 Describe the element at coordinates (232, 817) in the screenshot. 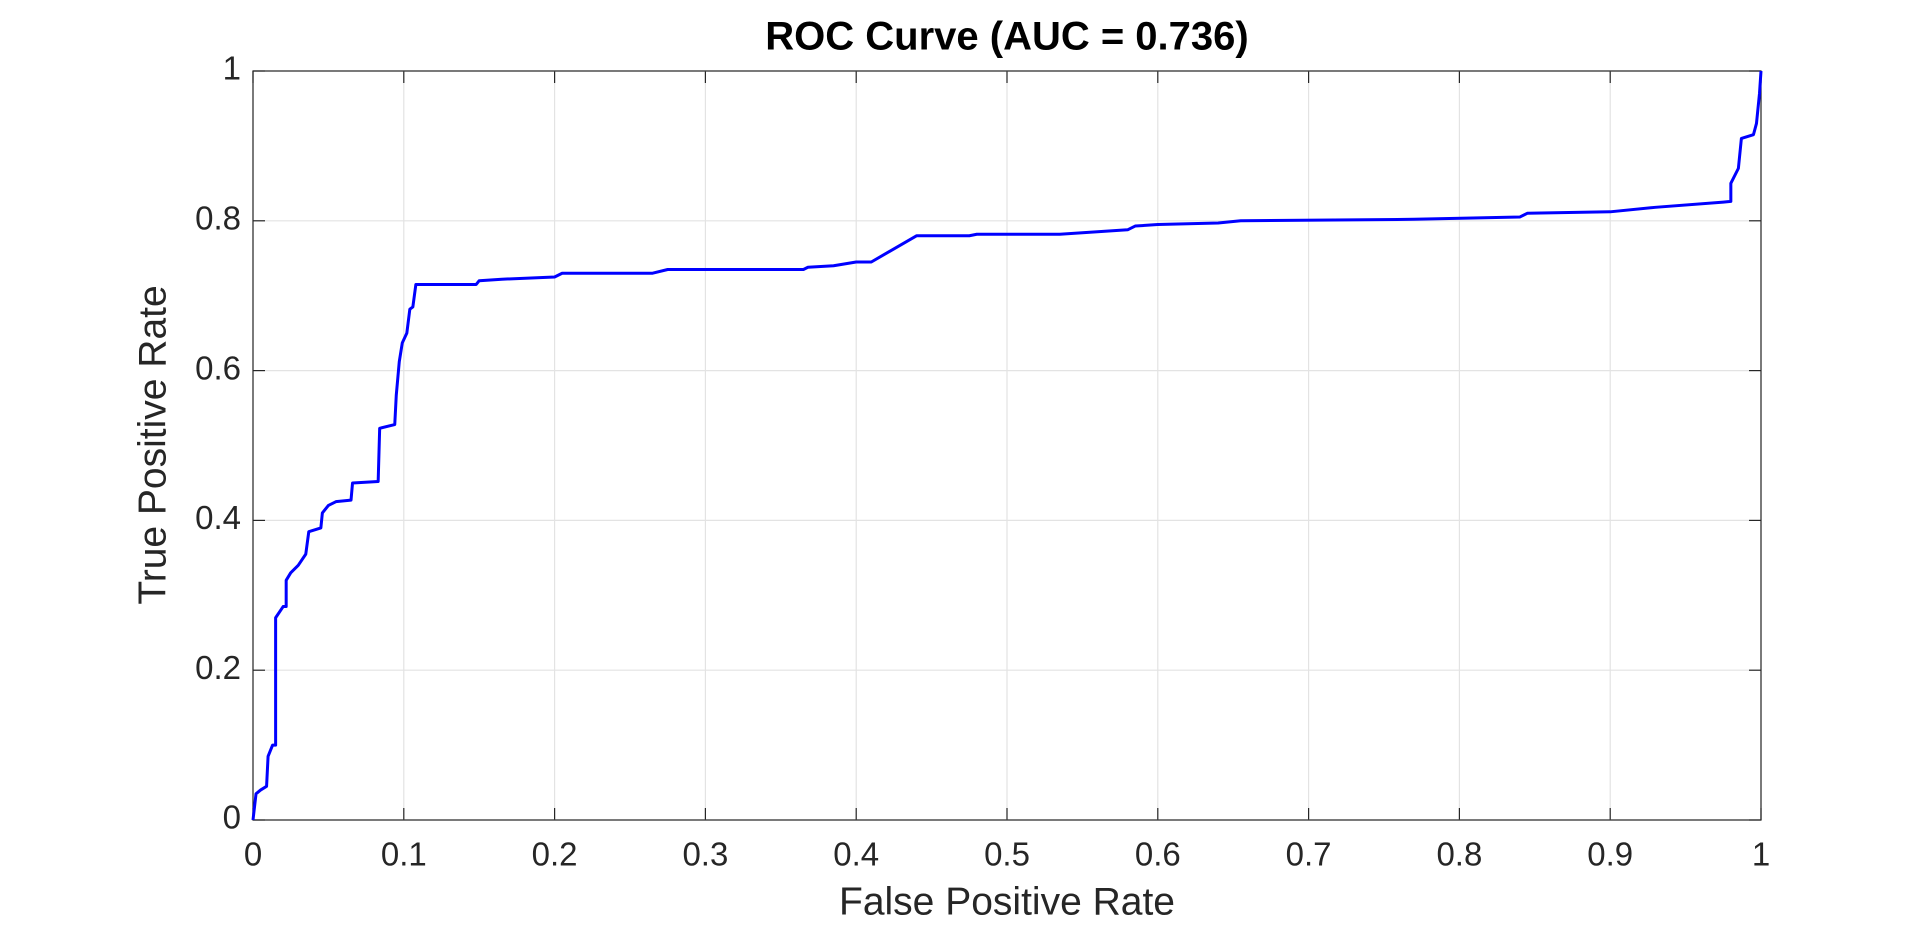

I see `y-tick-label: 0` at that location.